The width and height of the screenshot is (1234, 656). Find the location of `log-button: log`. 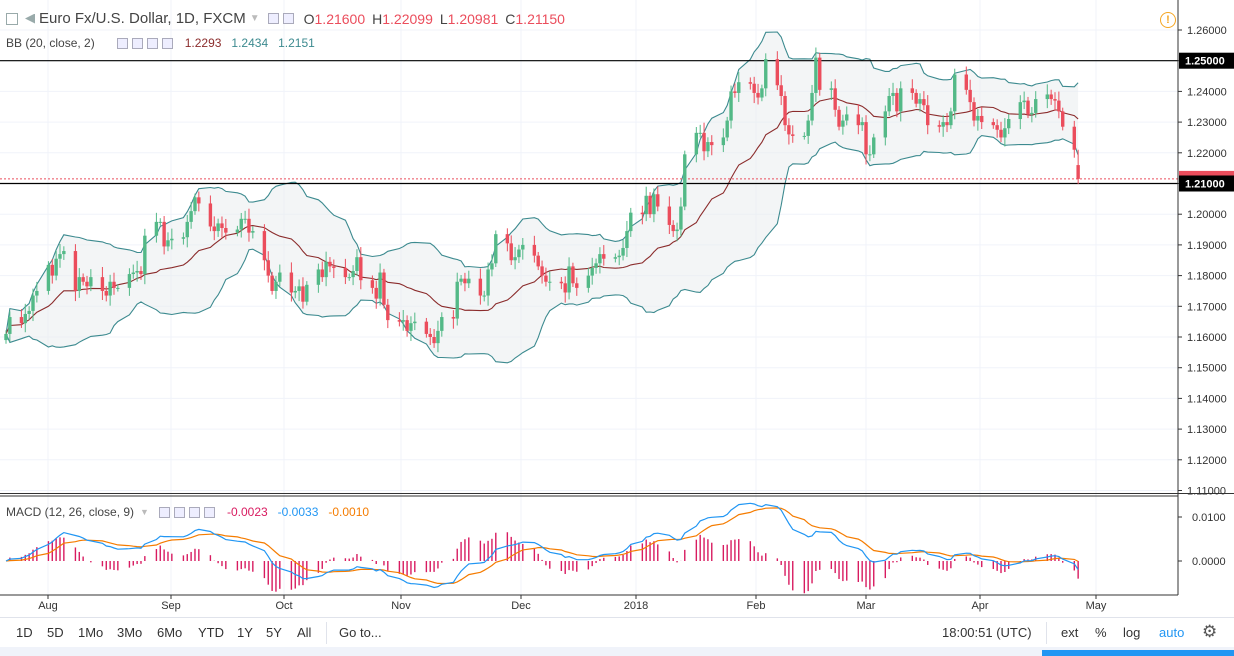

log-button: log is located at coordinates (1132, 632).